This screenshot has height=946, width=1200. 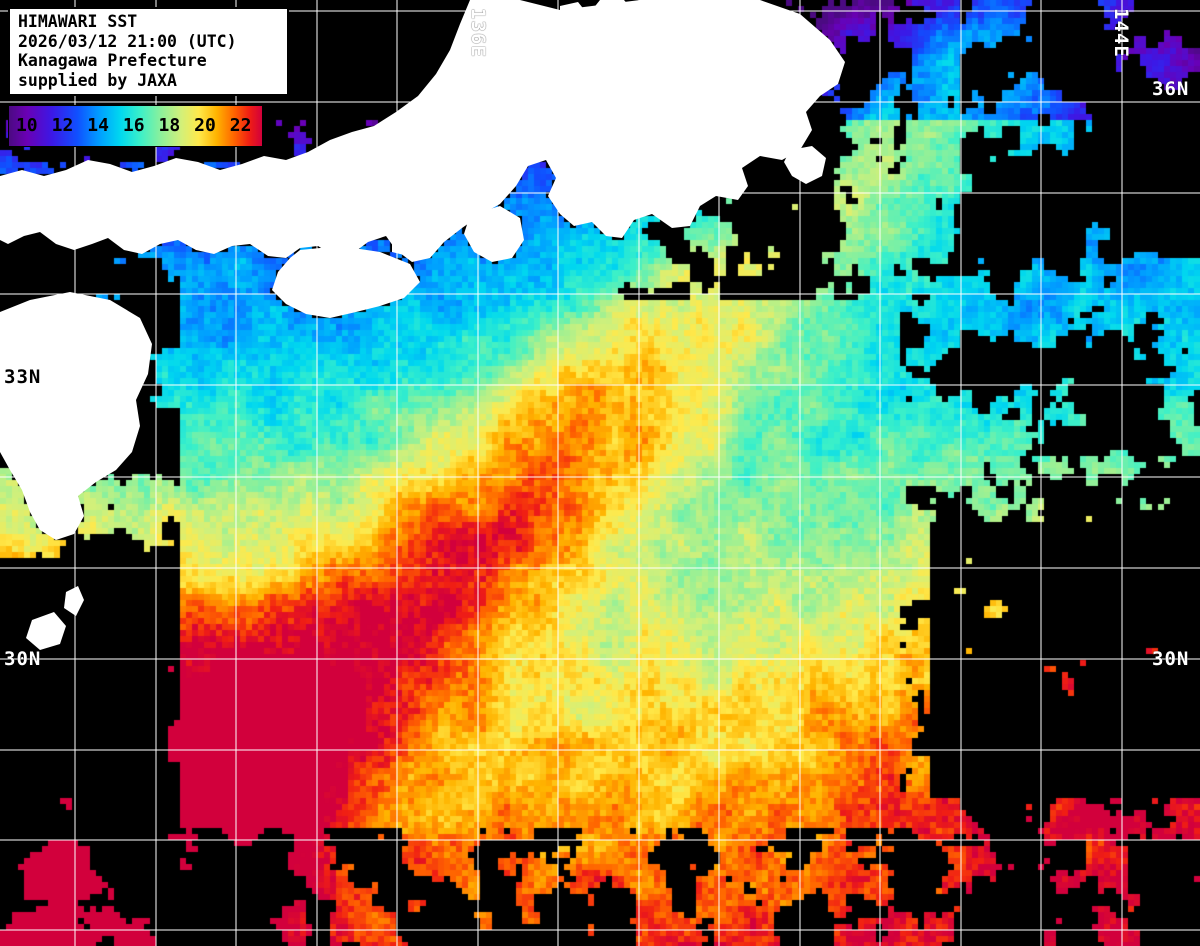 I want to click on title-line-region: Kanagawa Prefecture, so click(x=112, y=60).